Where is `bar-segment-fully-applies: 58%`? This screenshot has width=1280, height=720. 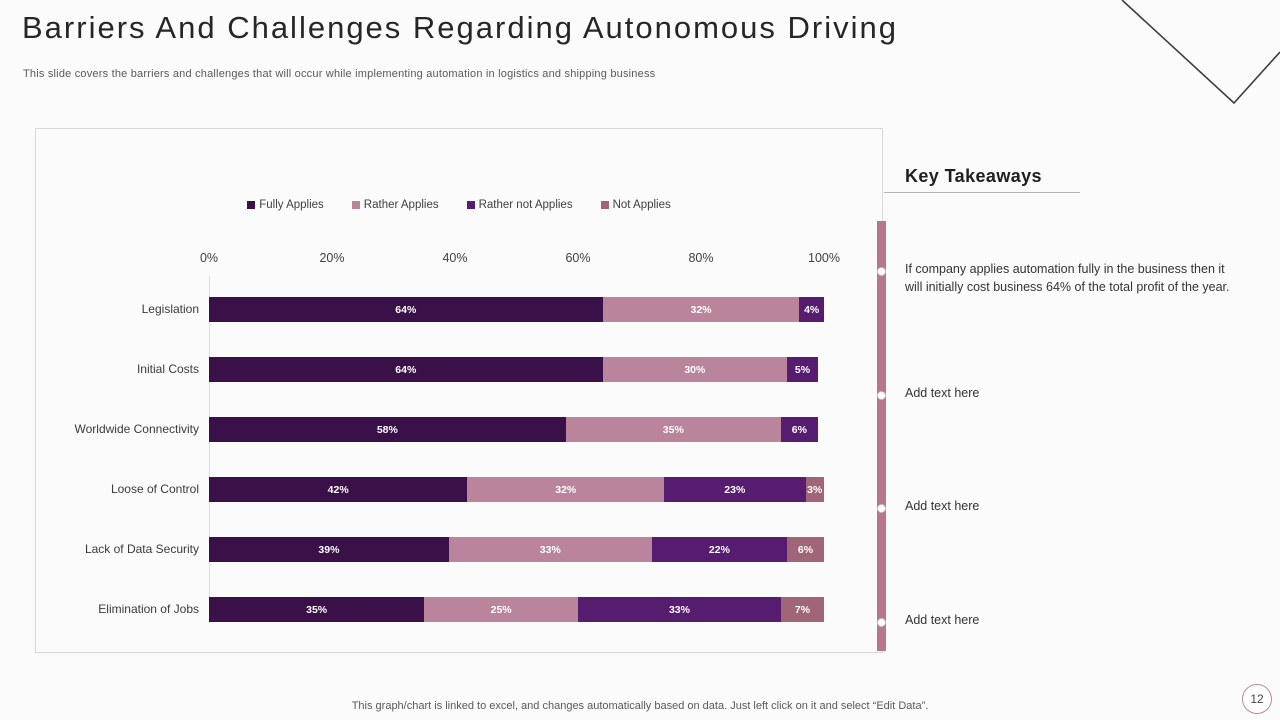
bar-segment-fully-applies: 58% is located at coordinates (387, 429).